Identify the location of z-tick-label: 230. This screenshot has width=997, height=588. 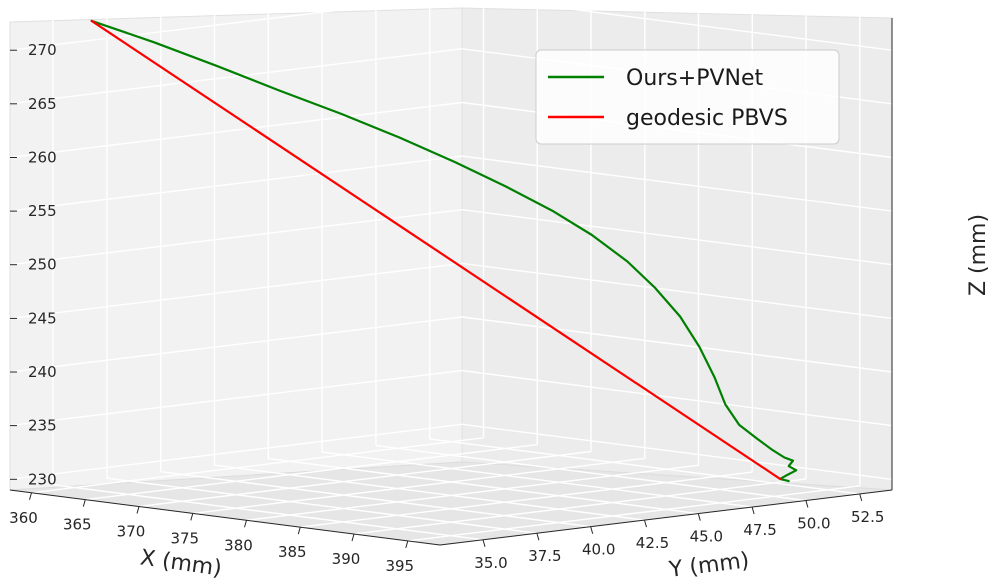
(42, 479).